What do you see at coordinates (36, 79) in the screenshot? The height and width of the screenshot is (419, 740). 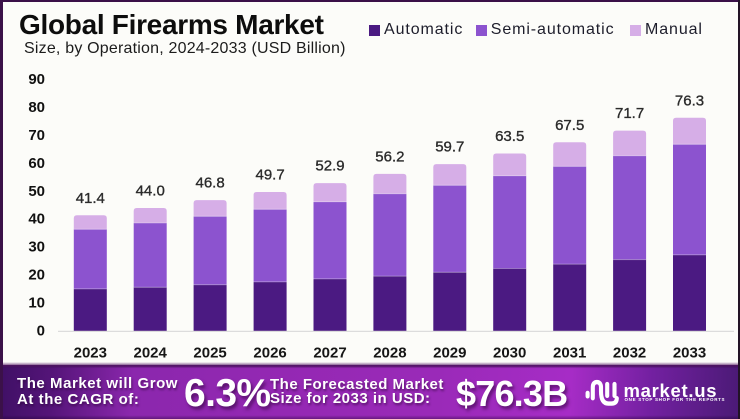 I see `svg-text: 90` at bounding box center [36, 79].